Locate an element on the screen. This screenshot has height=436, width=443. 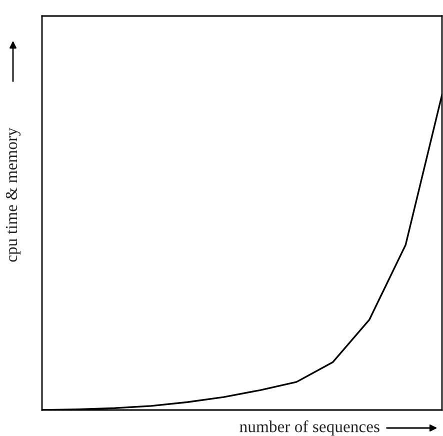
x-axis-title: number of sequences is located at coordinates (310, 428).